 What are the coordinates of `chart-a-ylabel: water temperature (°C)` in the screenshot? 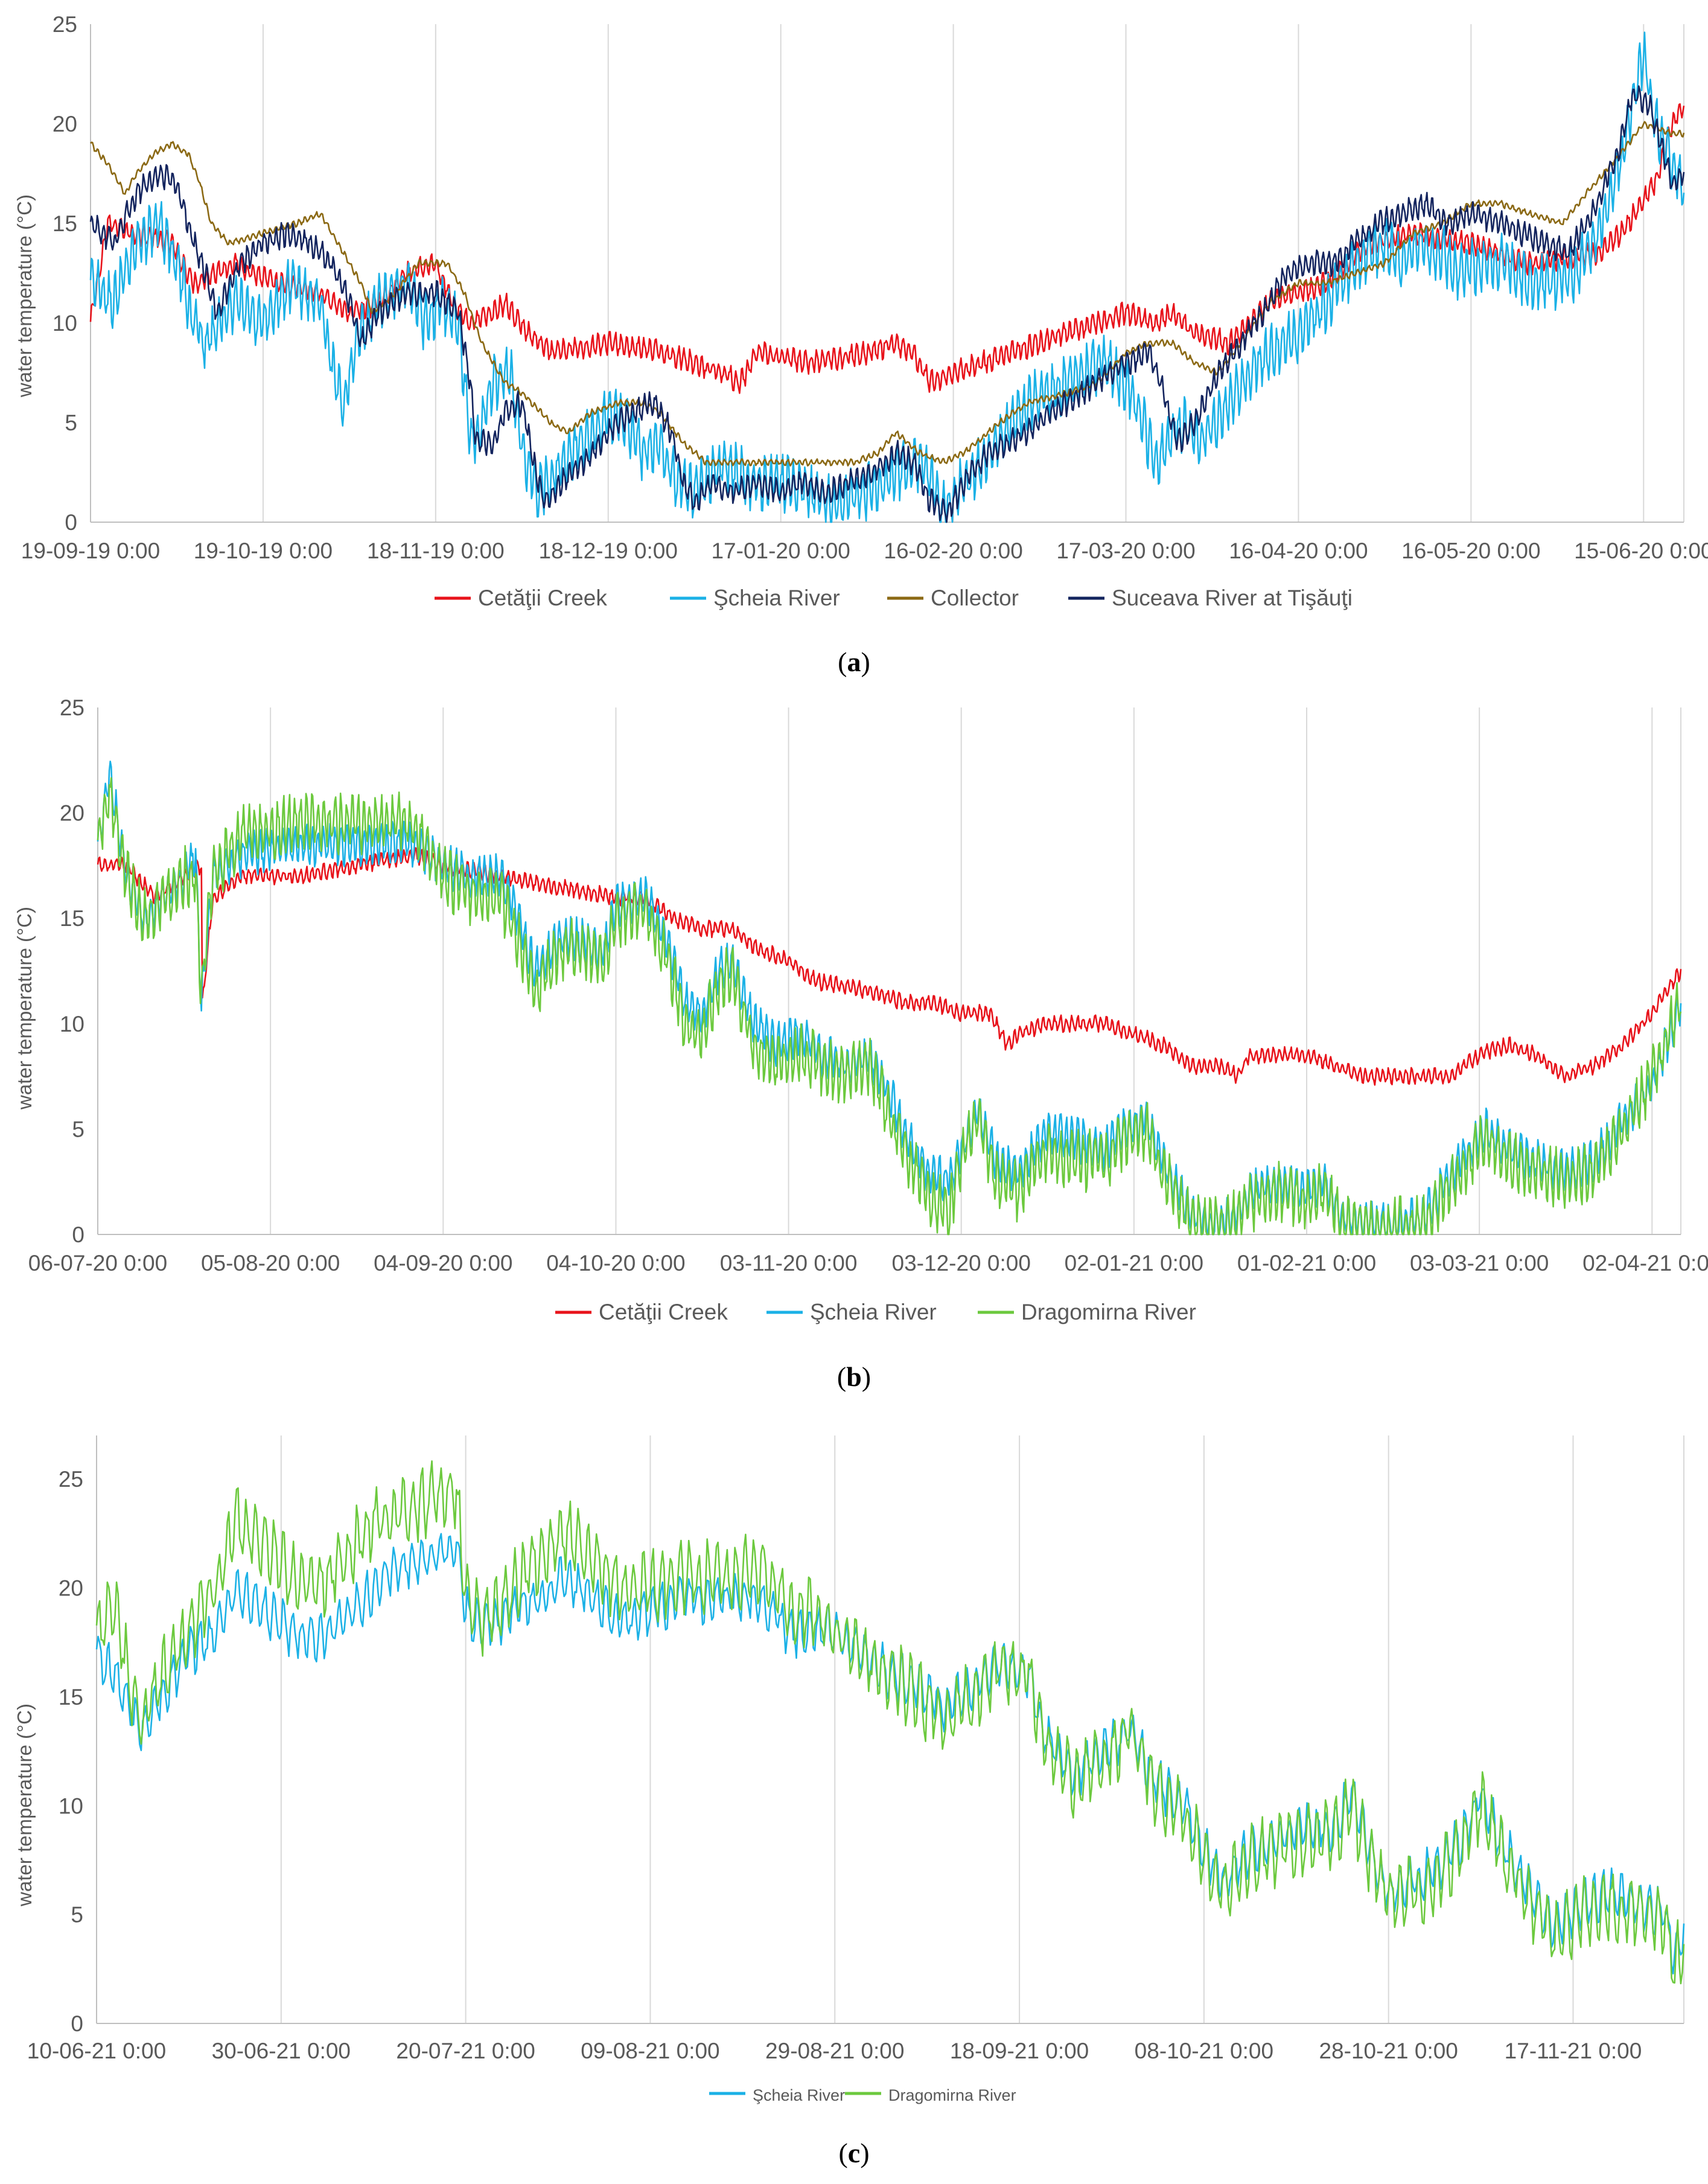 It's located at (24, 296).